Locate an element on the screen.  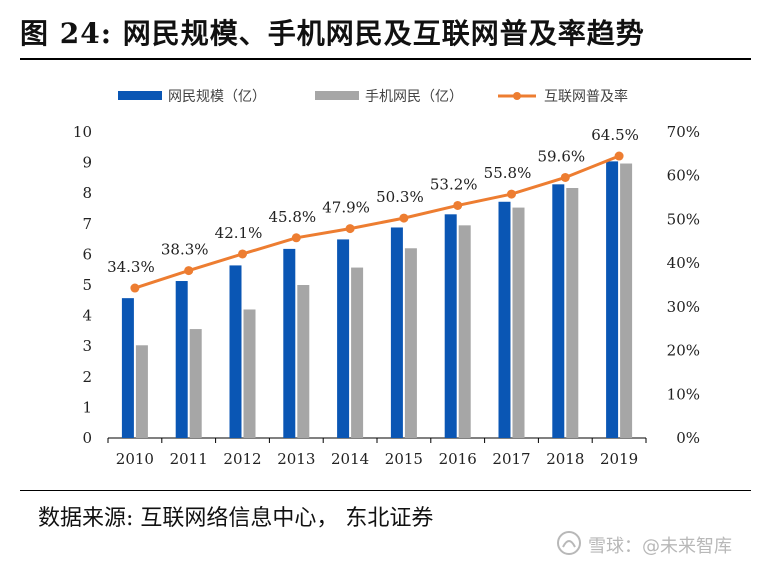
y2-tick-label: 30% is located at coordinates (683, 307).